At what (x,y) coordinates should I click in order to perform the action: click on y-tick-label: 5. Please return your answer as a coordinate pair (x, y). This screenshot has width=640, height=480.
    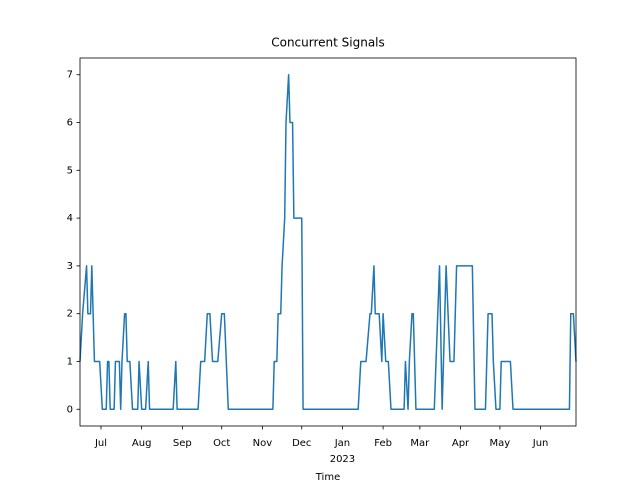
    Looking at the image, I should click on (70, 170).